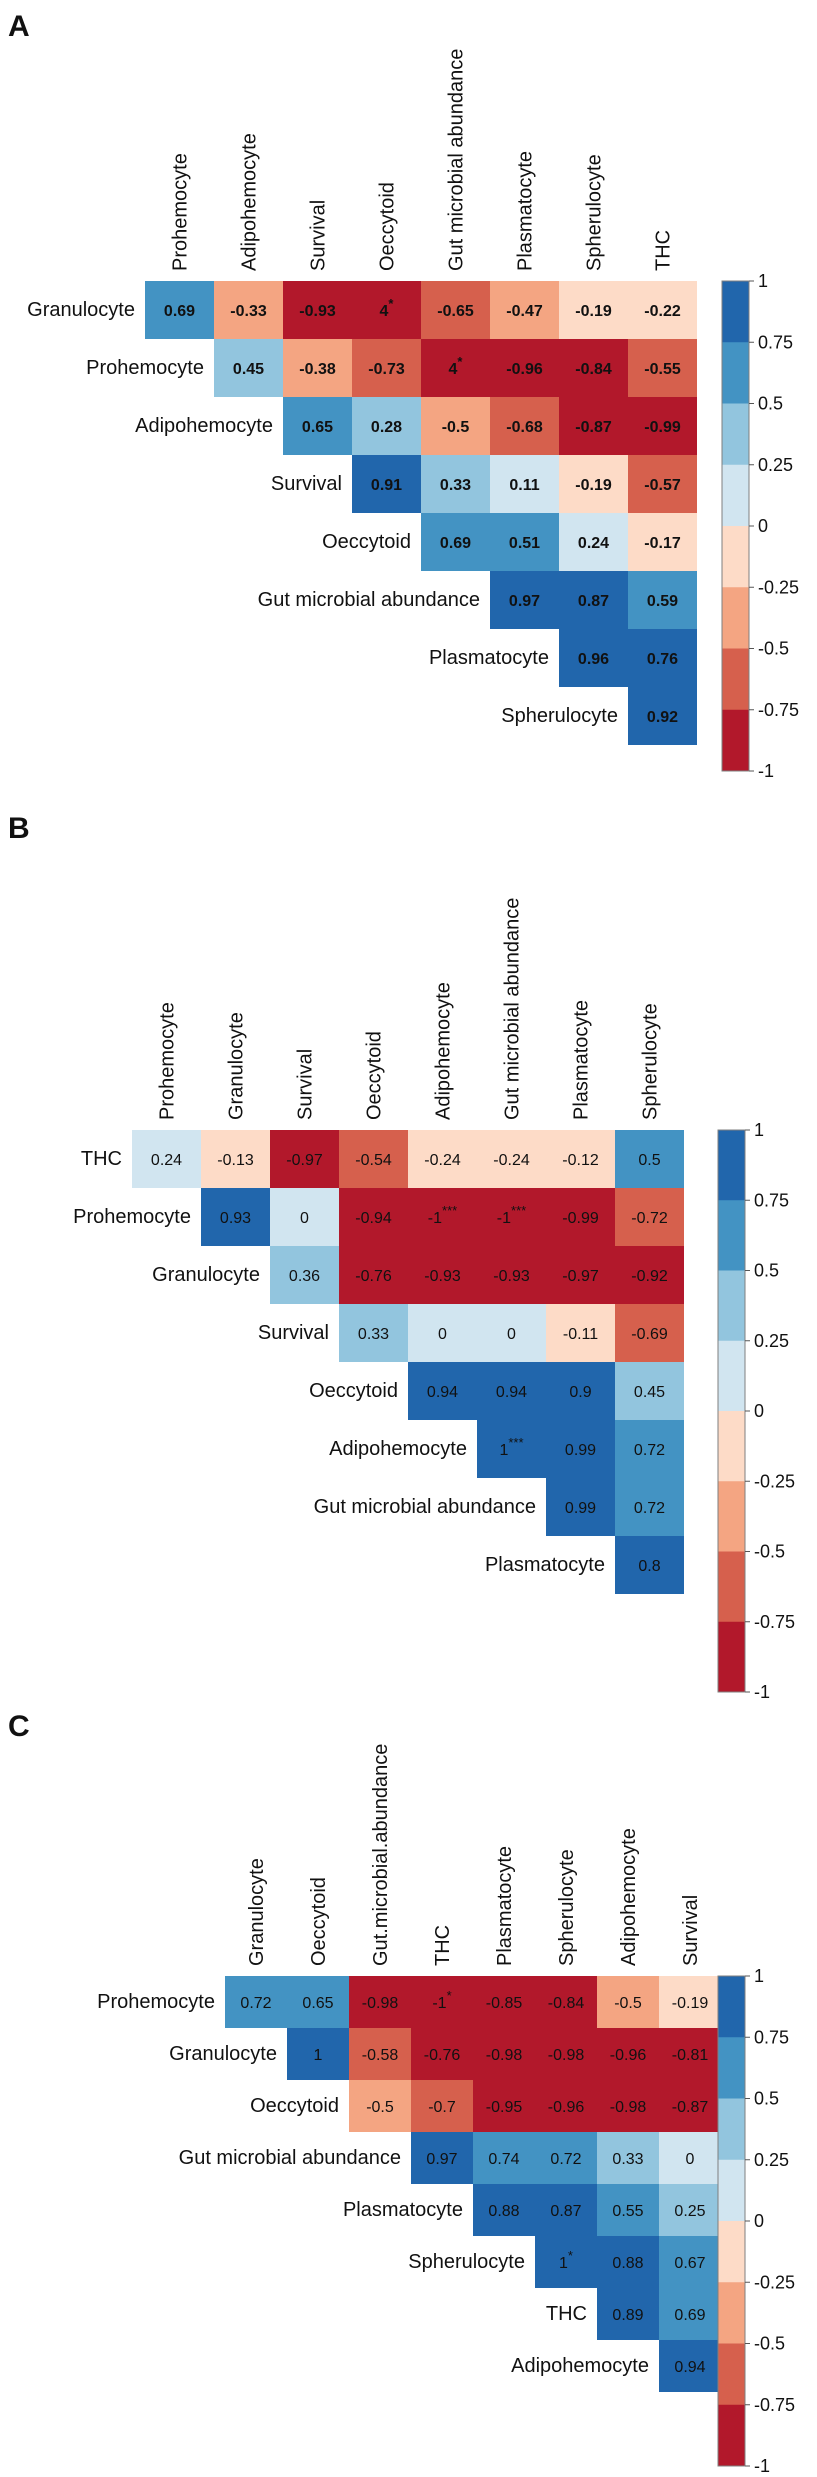 This screenshot has width=817, height=2477. Describe the element at coordinates (690, 2055) in the screenshot. I see `cell-value: -0.81` at that location.